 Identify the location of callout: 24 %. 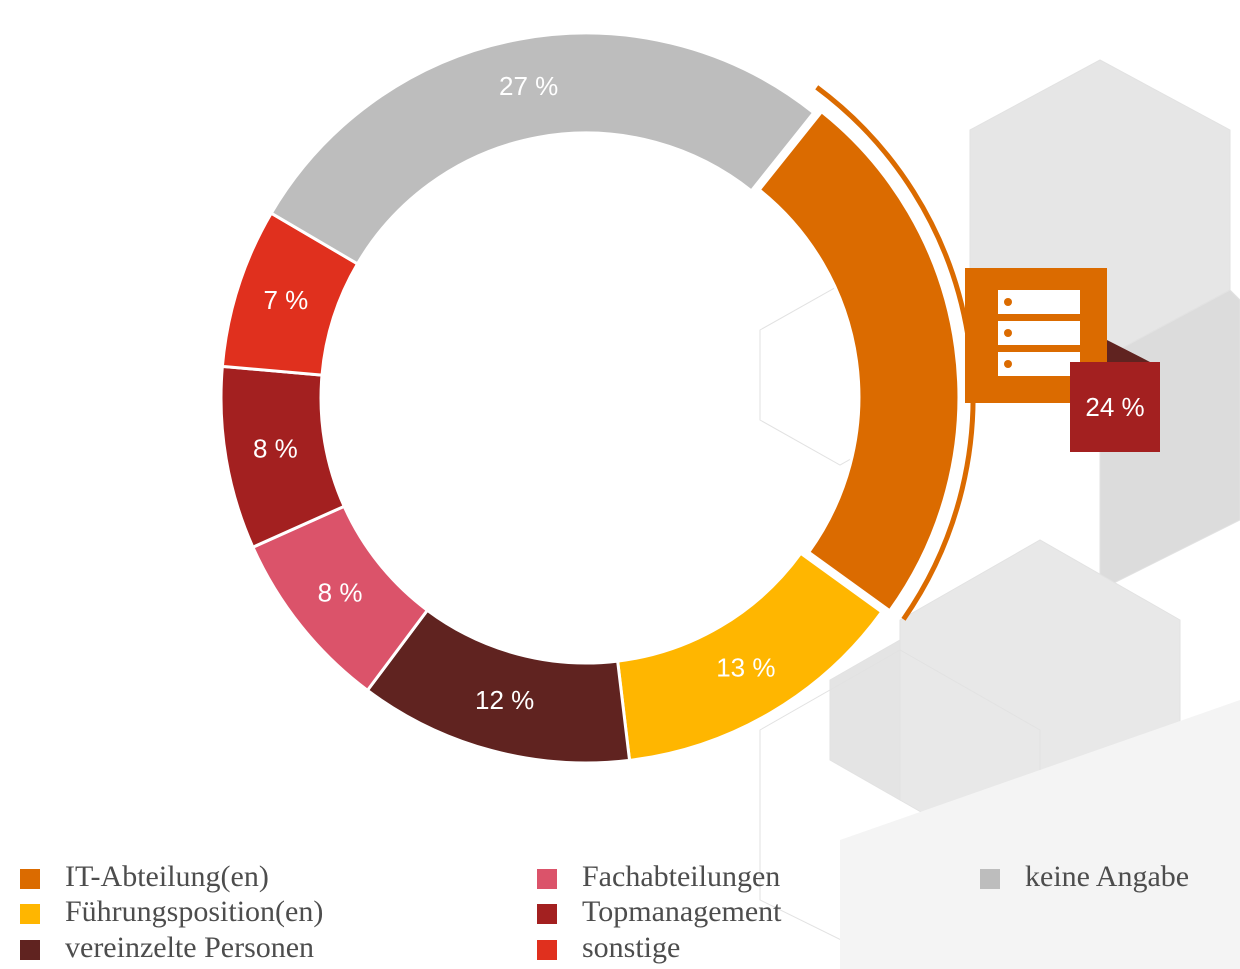
(1062, 360).